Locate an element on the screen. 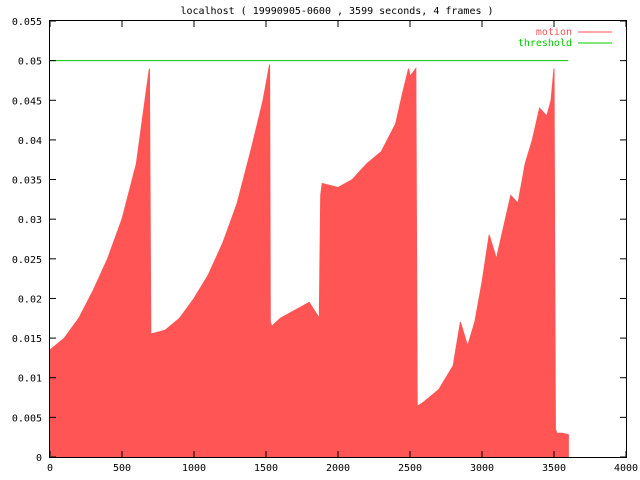 The image size is (640, 480). y-tick-label: 0.05 is located at coordinates (30, 62).